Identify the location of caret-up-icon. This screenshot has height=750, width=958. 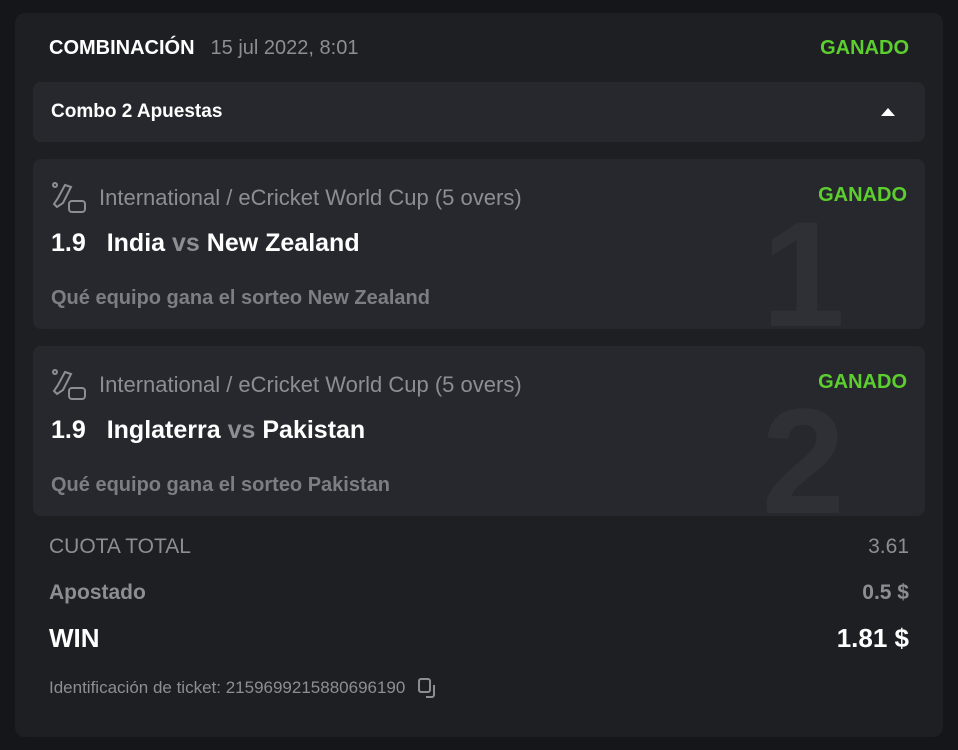
(888, 112).